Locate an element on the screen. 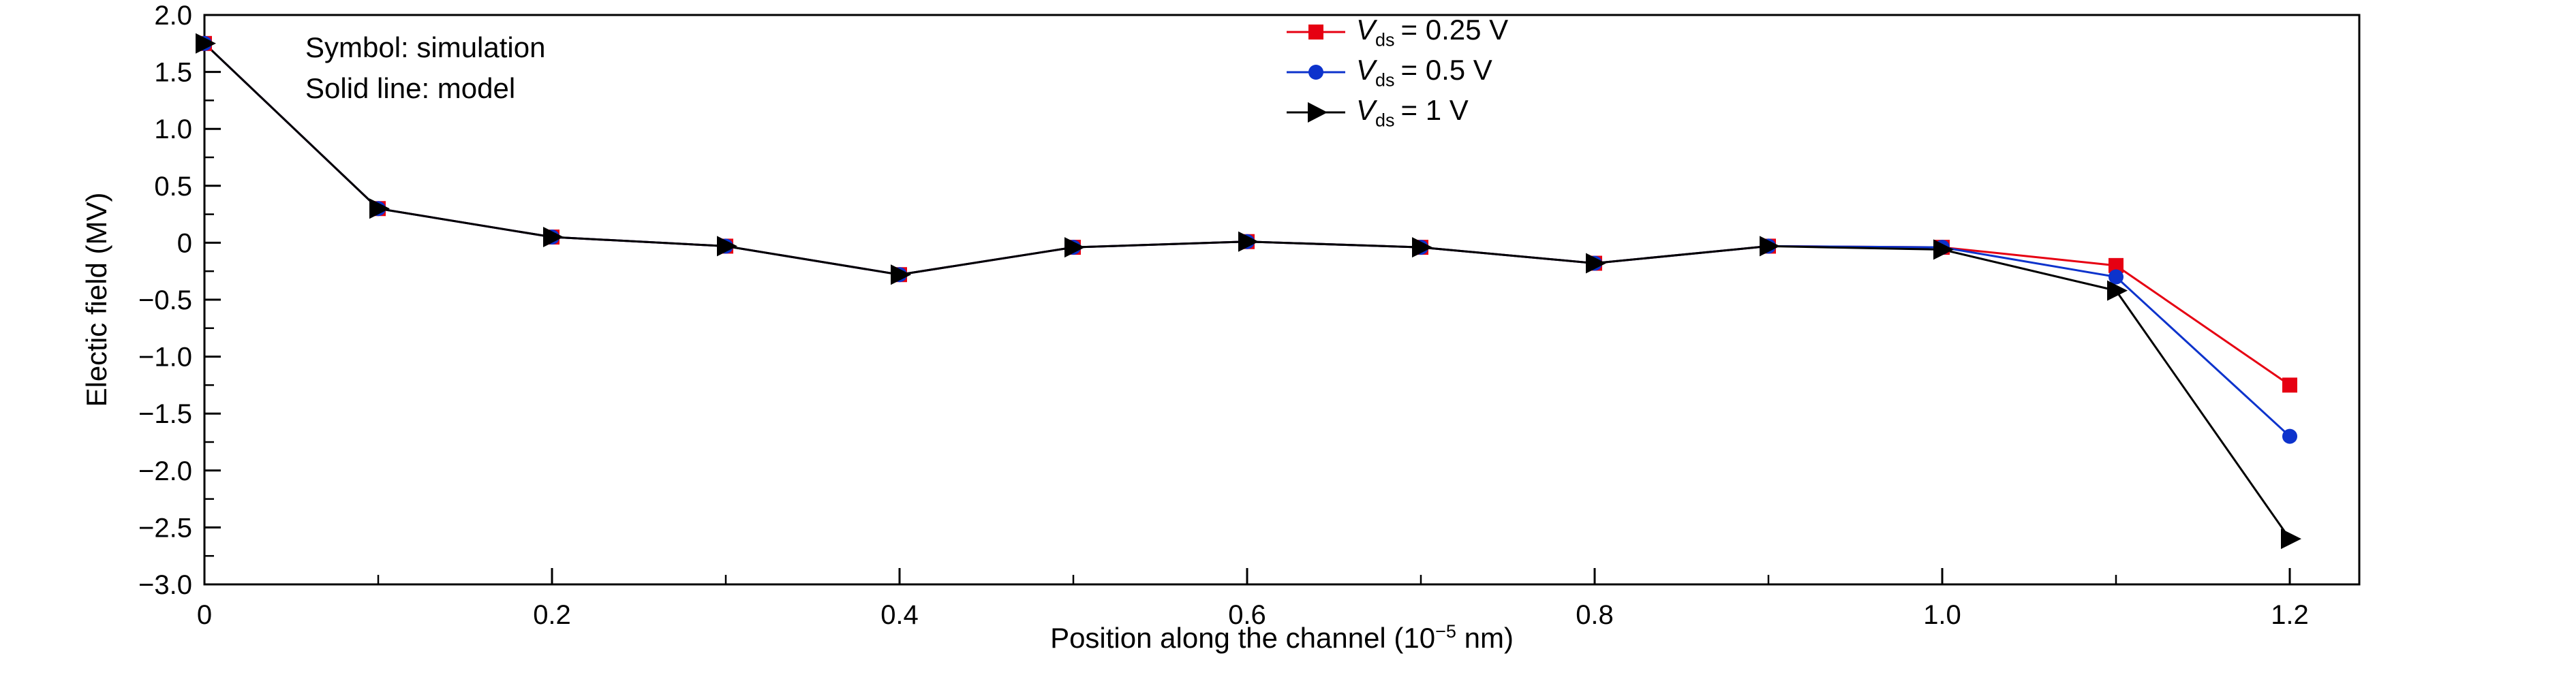 The image size is (2576, 692). legend-sample-blue is located at coordinates (1316, 72).